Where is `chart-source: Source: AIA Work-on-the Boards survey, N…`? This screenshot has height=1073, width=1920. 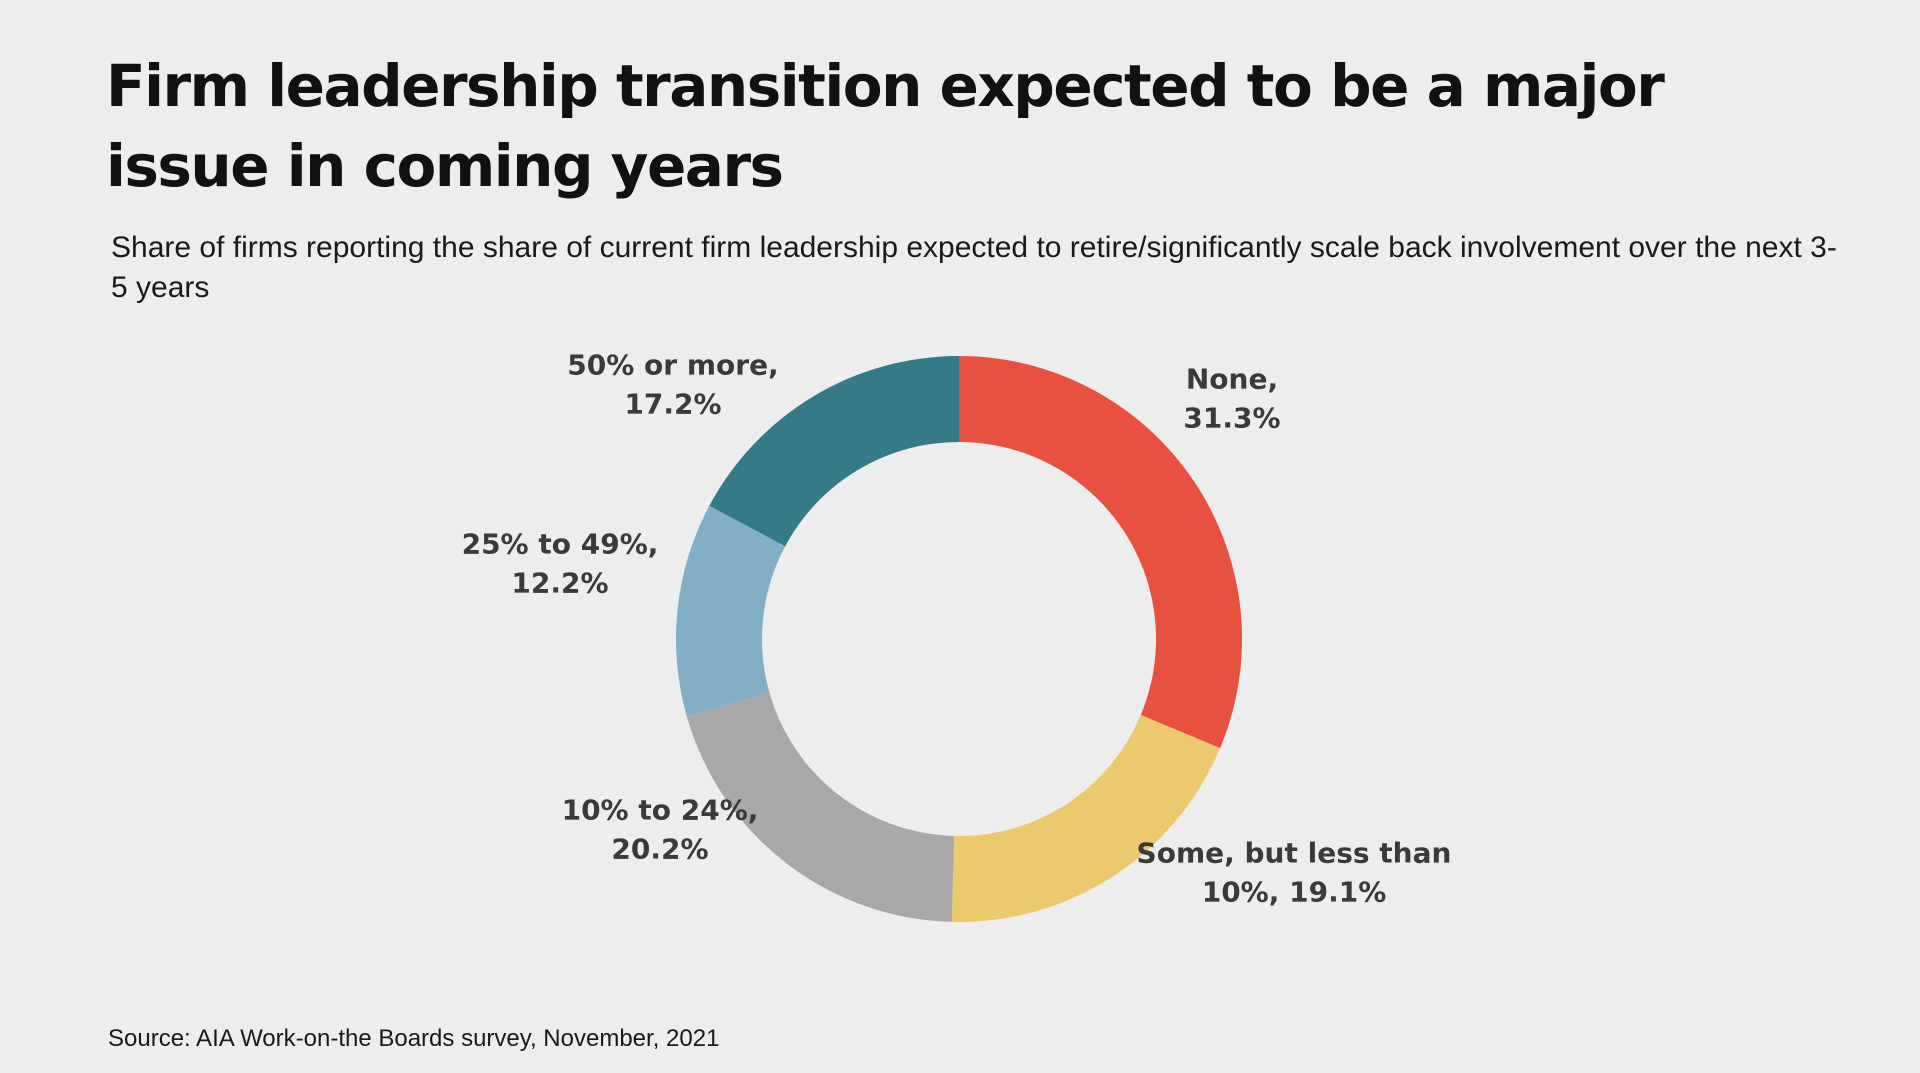 chart-source: Source: AIA Work-on-the Boards survey, N… is located at coordinates (414, 1038).